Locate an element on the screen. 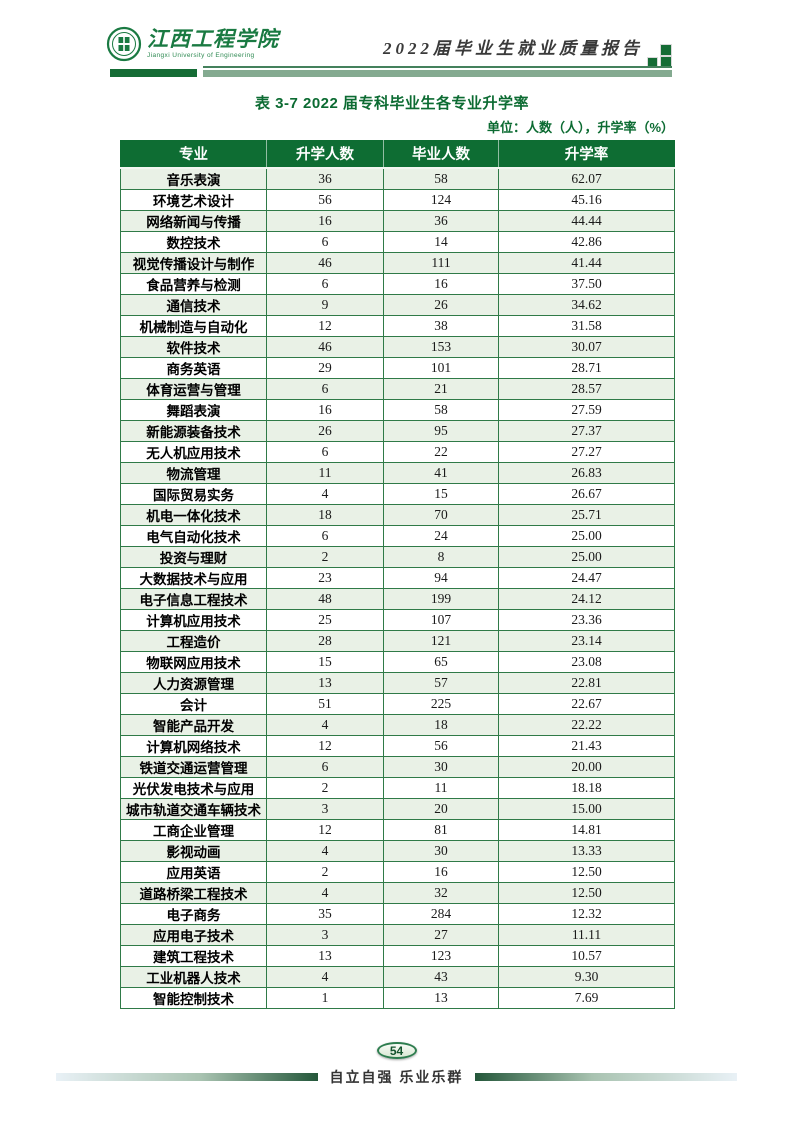 This screenshot has height=1122, width=793. value-cell: 41.44 is located at coordinates (586, 262).